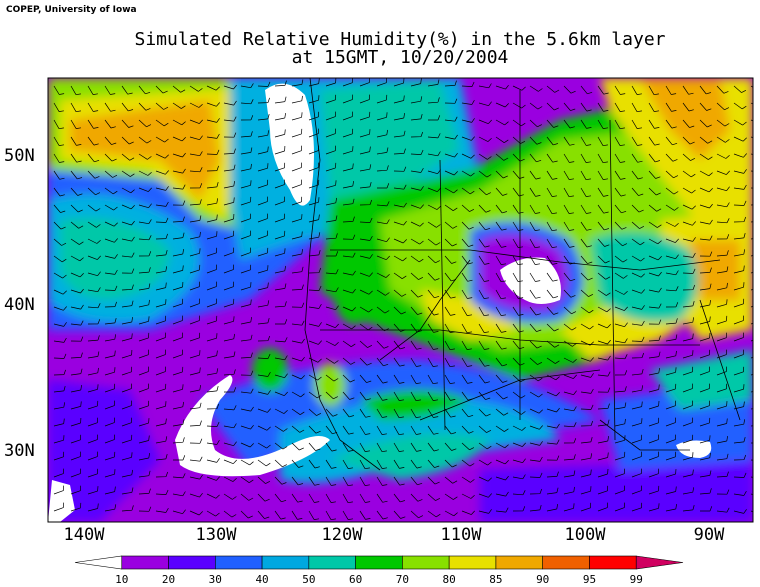 This screenshot has width=760, height=587. Describe the element at coordinates (71, 10) in the screenshot. I see `credit-label: COPEP, University of Iowa` at that location.